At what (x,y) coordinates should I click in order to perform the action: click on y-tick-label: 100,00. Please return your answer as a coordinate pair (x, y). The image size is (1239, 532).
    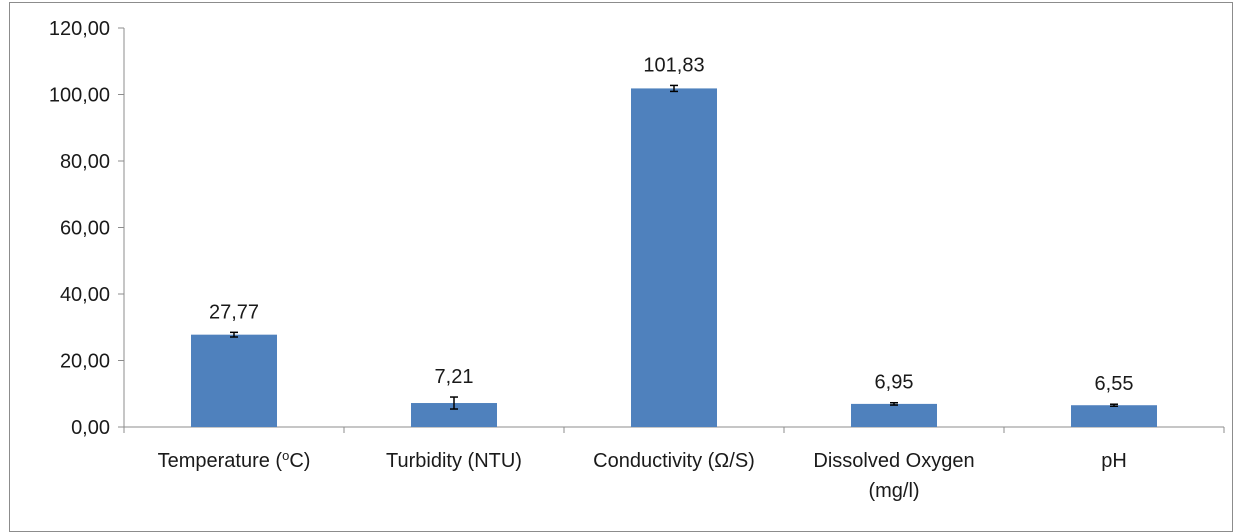
    Looking at the image, I should click on (79, 96).